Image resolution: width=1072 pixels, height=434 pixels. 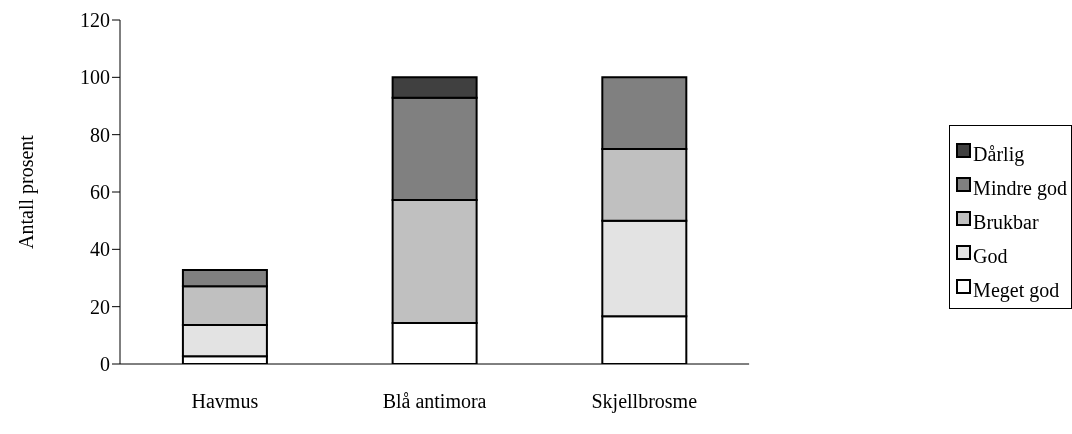 I want to click on y-tick-label: 20, so click(x=100, y=306).